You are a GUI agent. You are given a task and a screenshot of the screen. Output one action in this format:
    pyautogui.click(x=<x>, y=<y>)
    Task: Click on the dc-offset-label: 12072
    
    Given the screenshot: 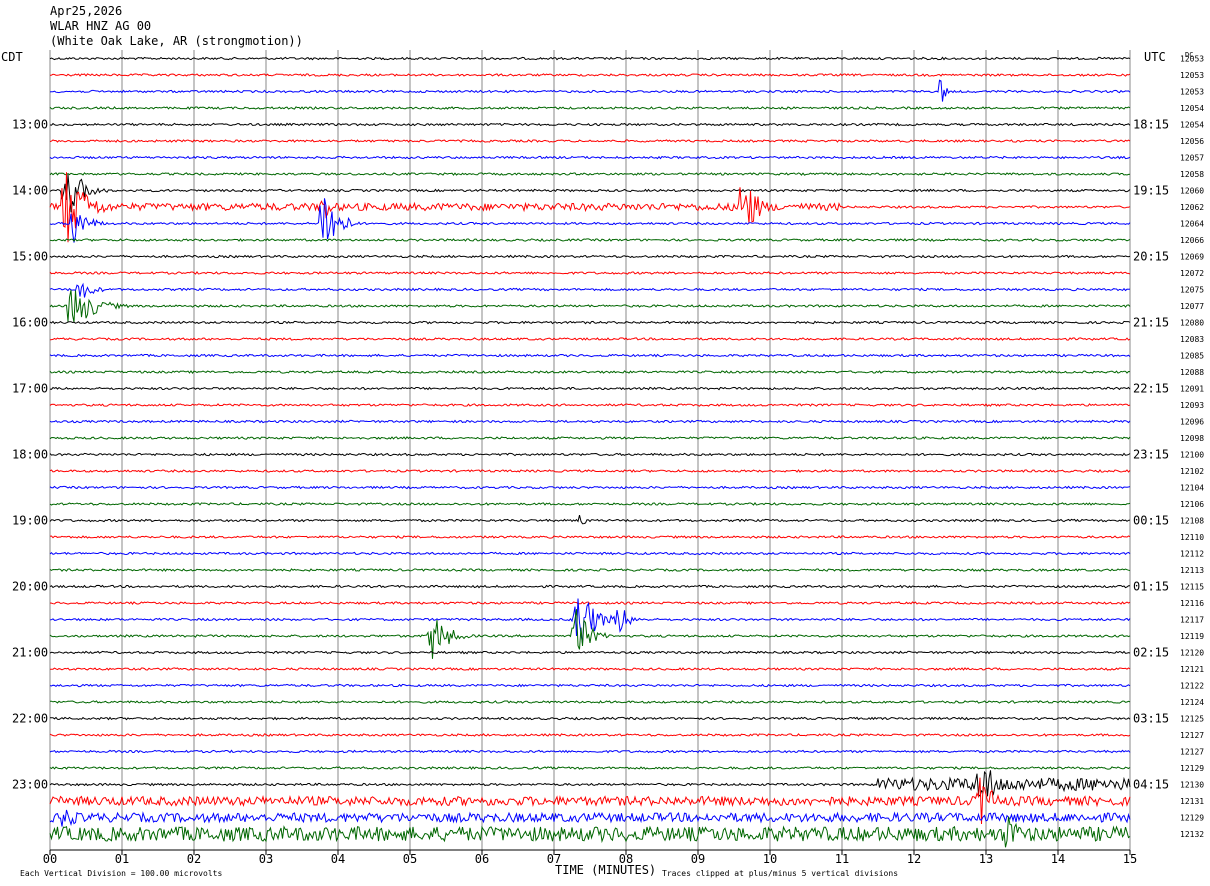 What is the action you would take?
    pyautogui.click(x=1192, y=273)
    